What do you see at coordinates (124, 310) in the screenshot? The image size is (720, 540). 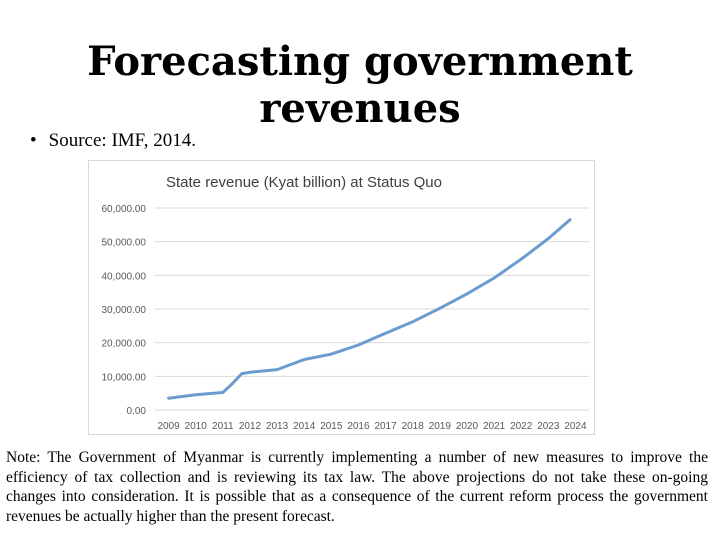 I see `y-tick-label: 30,000.00` at bounding box center [124, 310].